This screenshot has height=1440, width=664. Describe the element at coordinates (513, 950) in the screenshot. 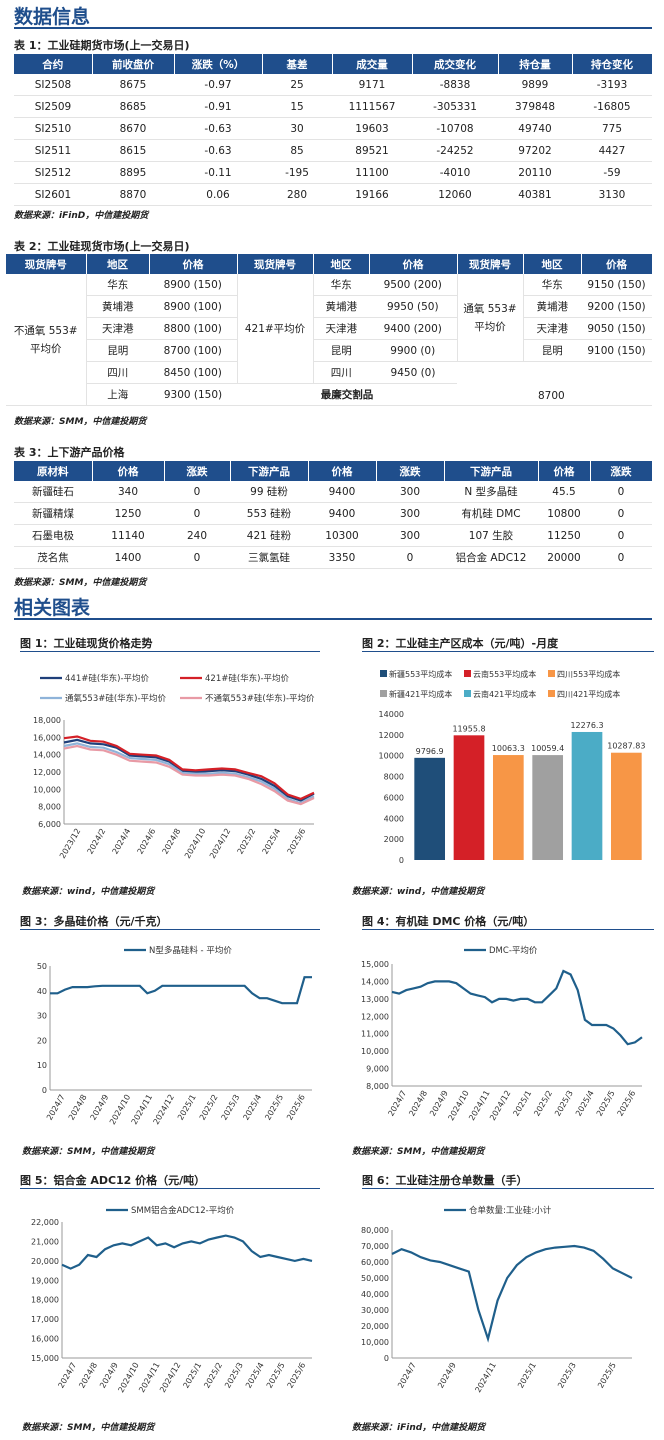

I see `legend-label: DMC-平均价` at that location.